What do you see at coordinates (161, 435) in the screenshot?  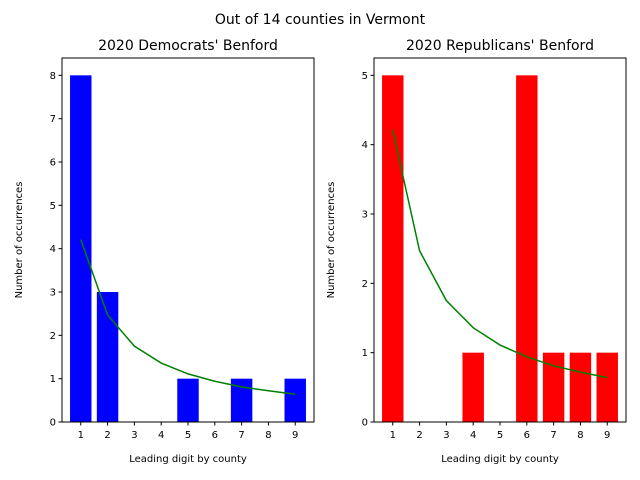 I see `chart-0-x-tick-label-4: 4` at bounding box center [161, 435].